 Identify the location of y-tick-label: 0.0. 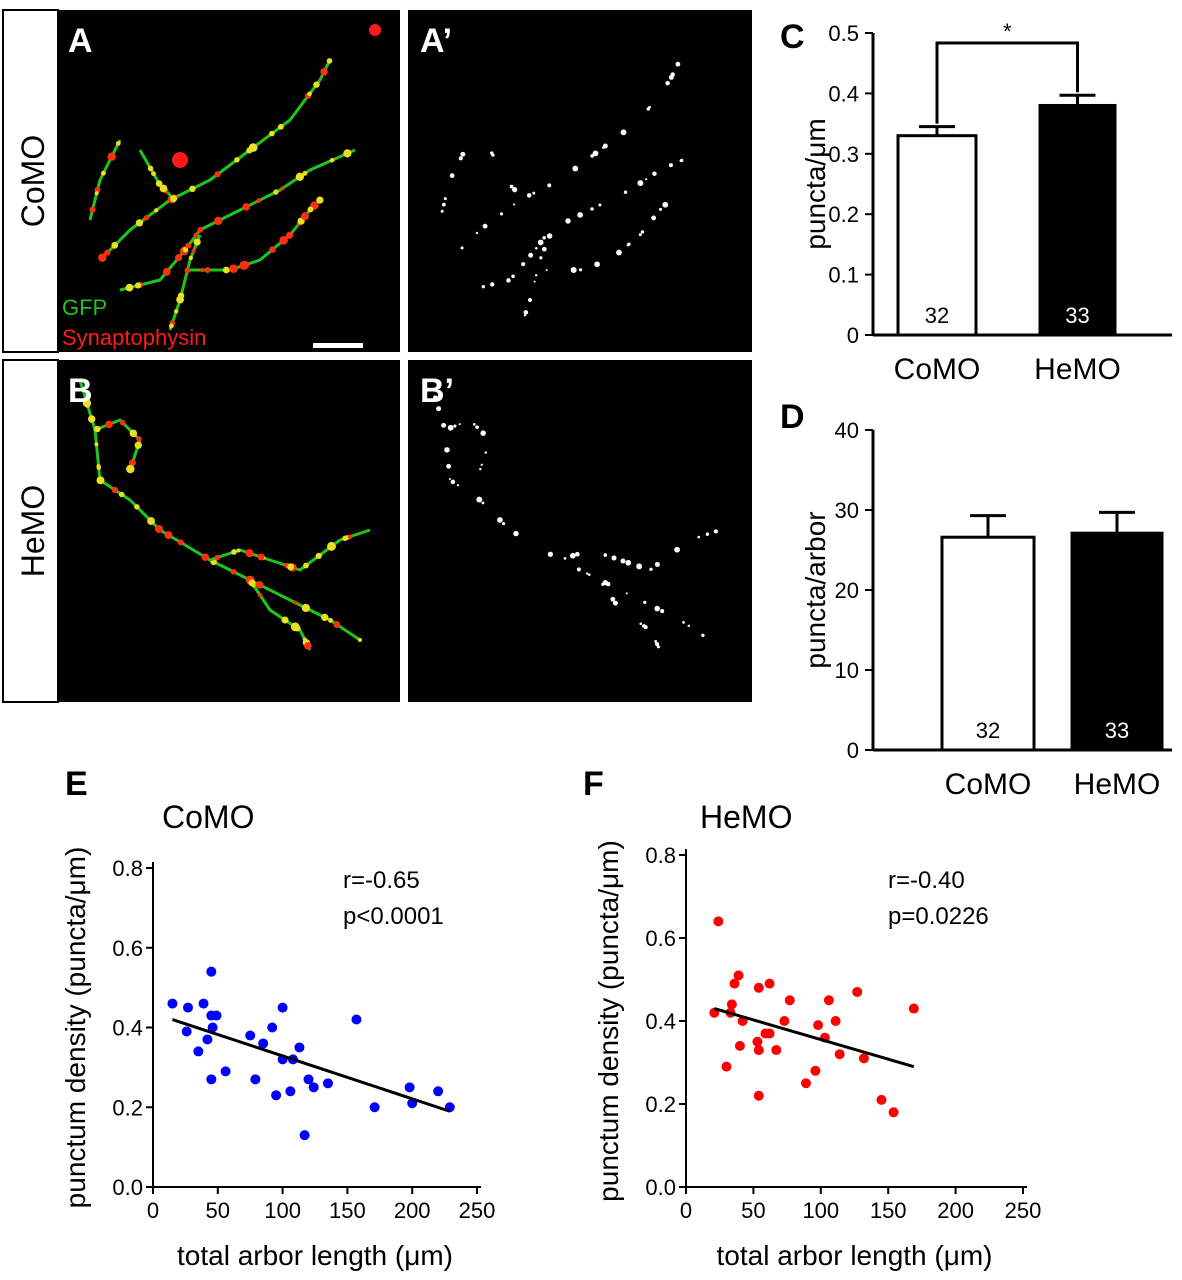
(127, 1187).